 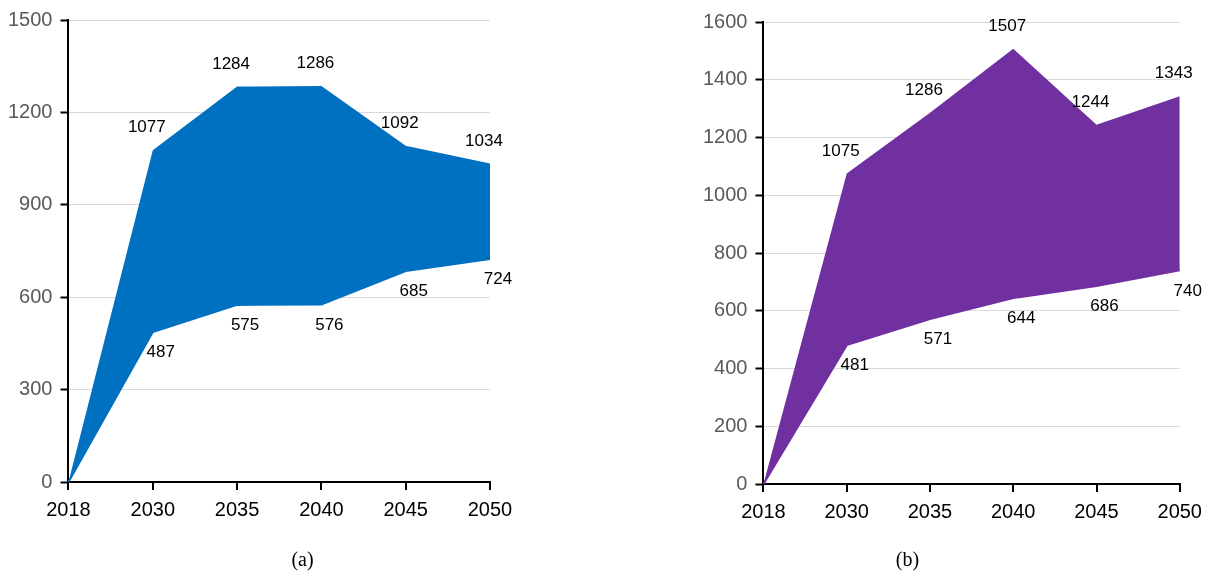 What do you see at coordinates (725, 78) in the screenshot?
I see `y-tick-label: 1400` at bounding box center [725, 78].